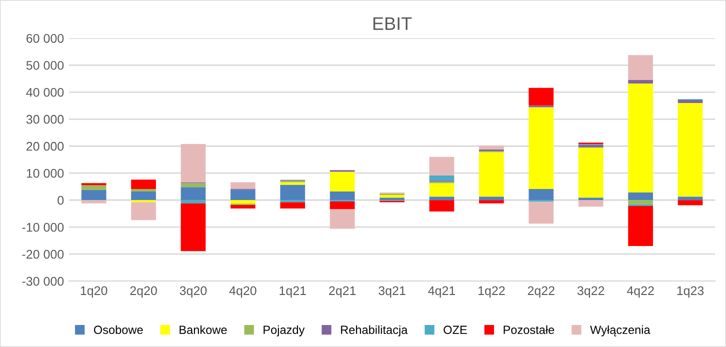  Describe the element at coordinates (203, 329) in the screenshot. I see `legend-label: Bankowe` at that location.